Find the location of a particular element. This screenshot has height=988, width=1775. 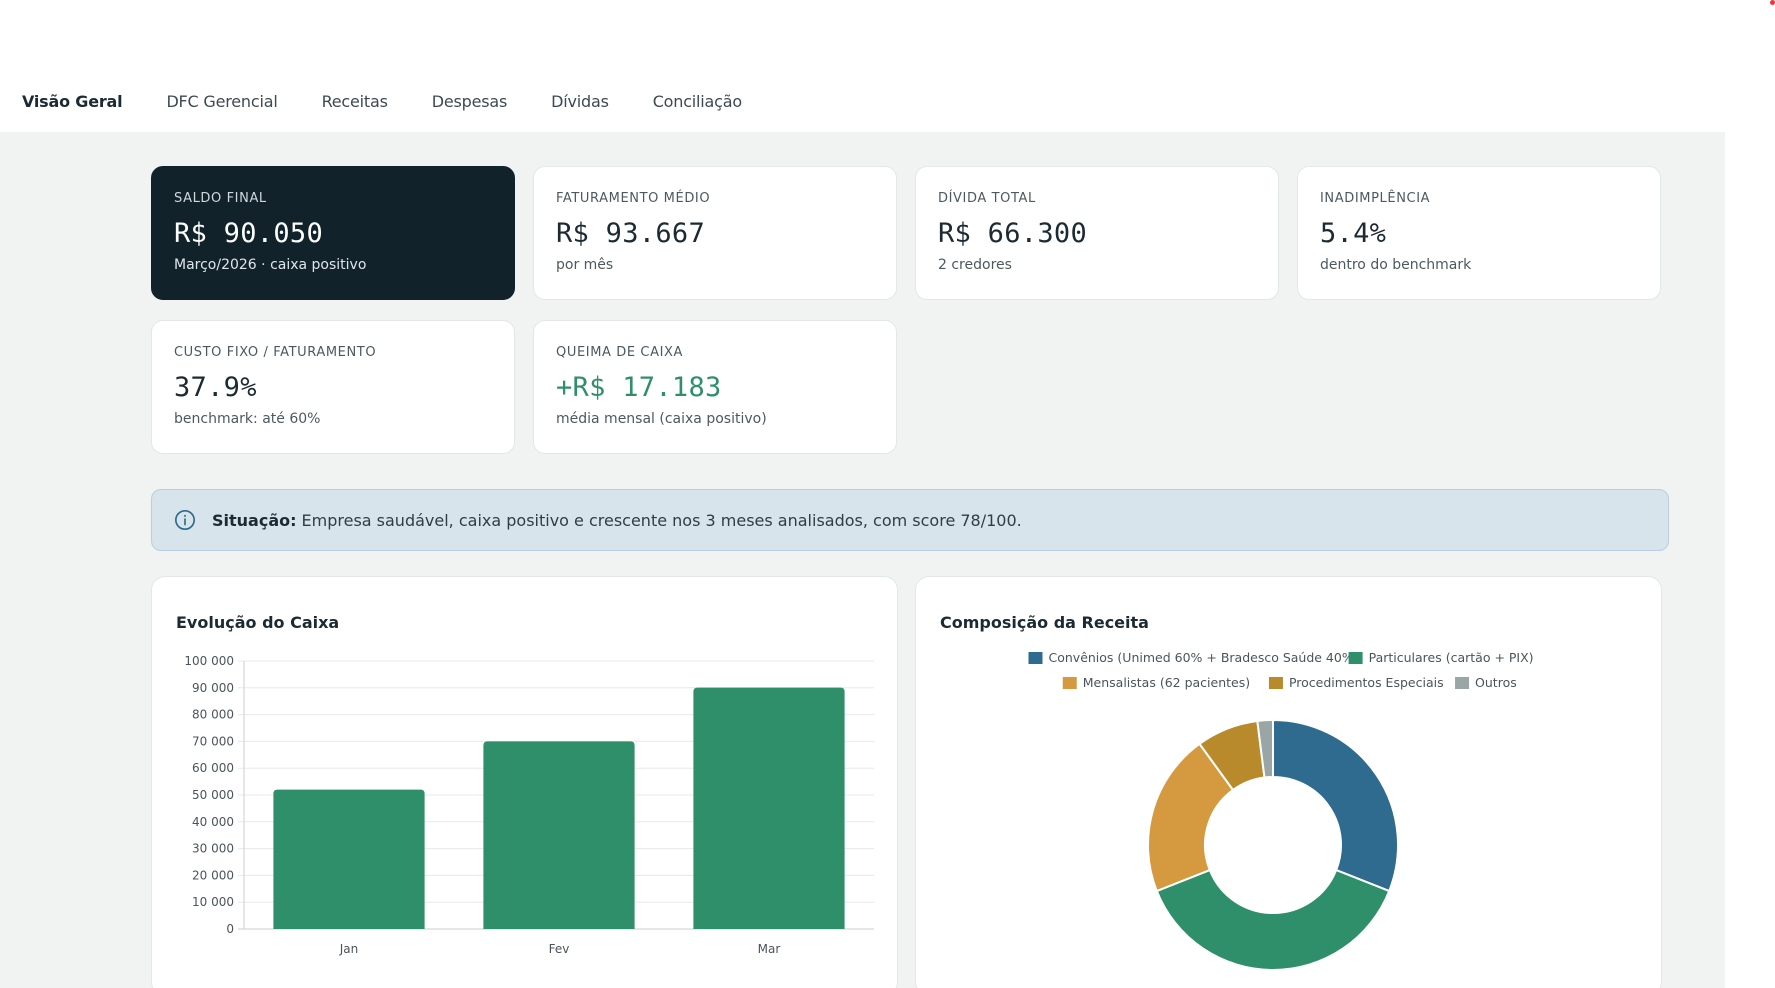

kpi-value: R$ 93.667 is located at coordinates (630, 233).